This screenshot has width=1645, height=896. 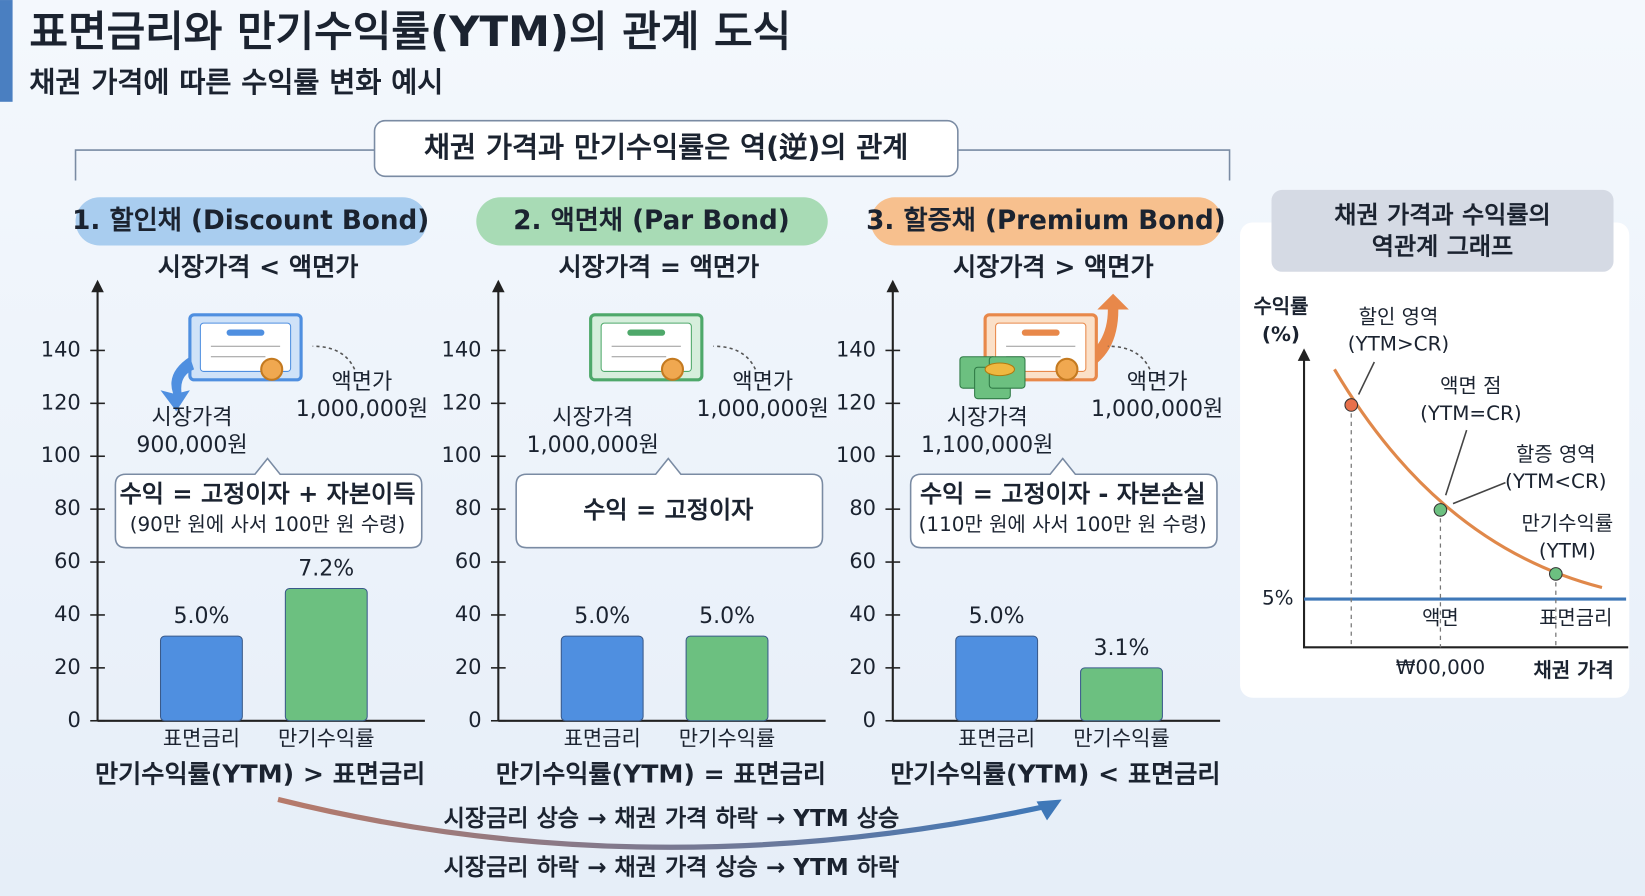 What do you see at coordinates (593, 445) in the screenshot?
I see `price-value: 1,000,000원` at bounding box center [593, 445].